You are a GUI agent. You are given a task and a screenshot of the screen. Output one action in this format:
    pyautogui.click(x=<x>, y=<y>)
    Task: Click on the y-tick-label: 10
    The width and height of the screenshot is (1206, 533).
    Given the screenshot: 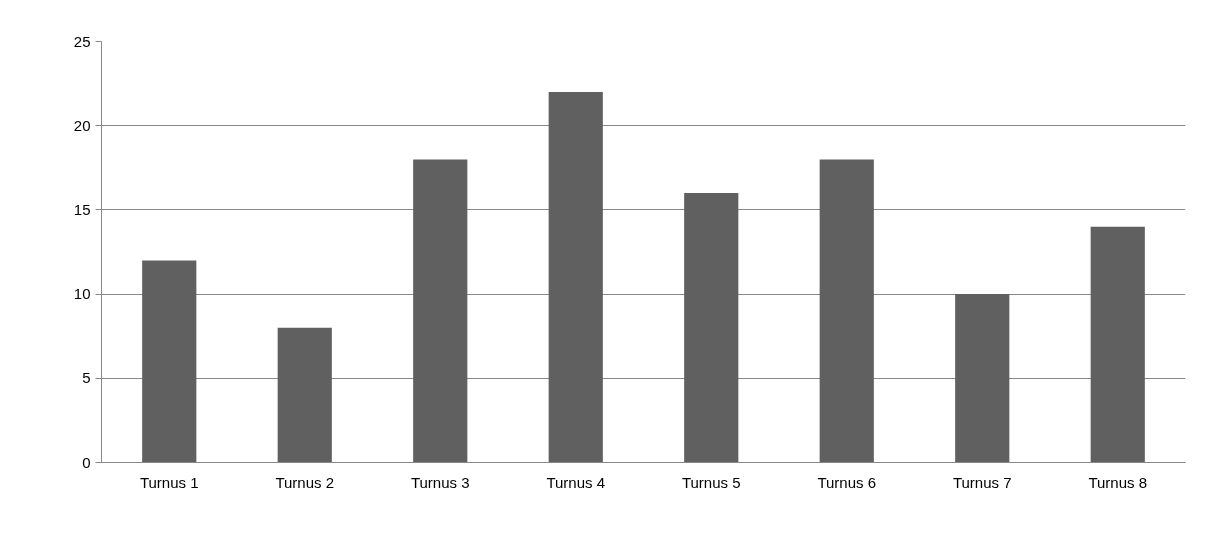 What is the action you would take?
    pyautogui.click(x=82, y=294)
    